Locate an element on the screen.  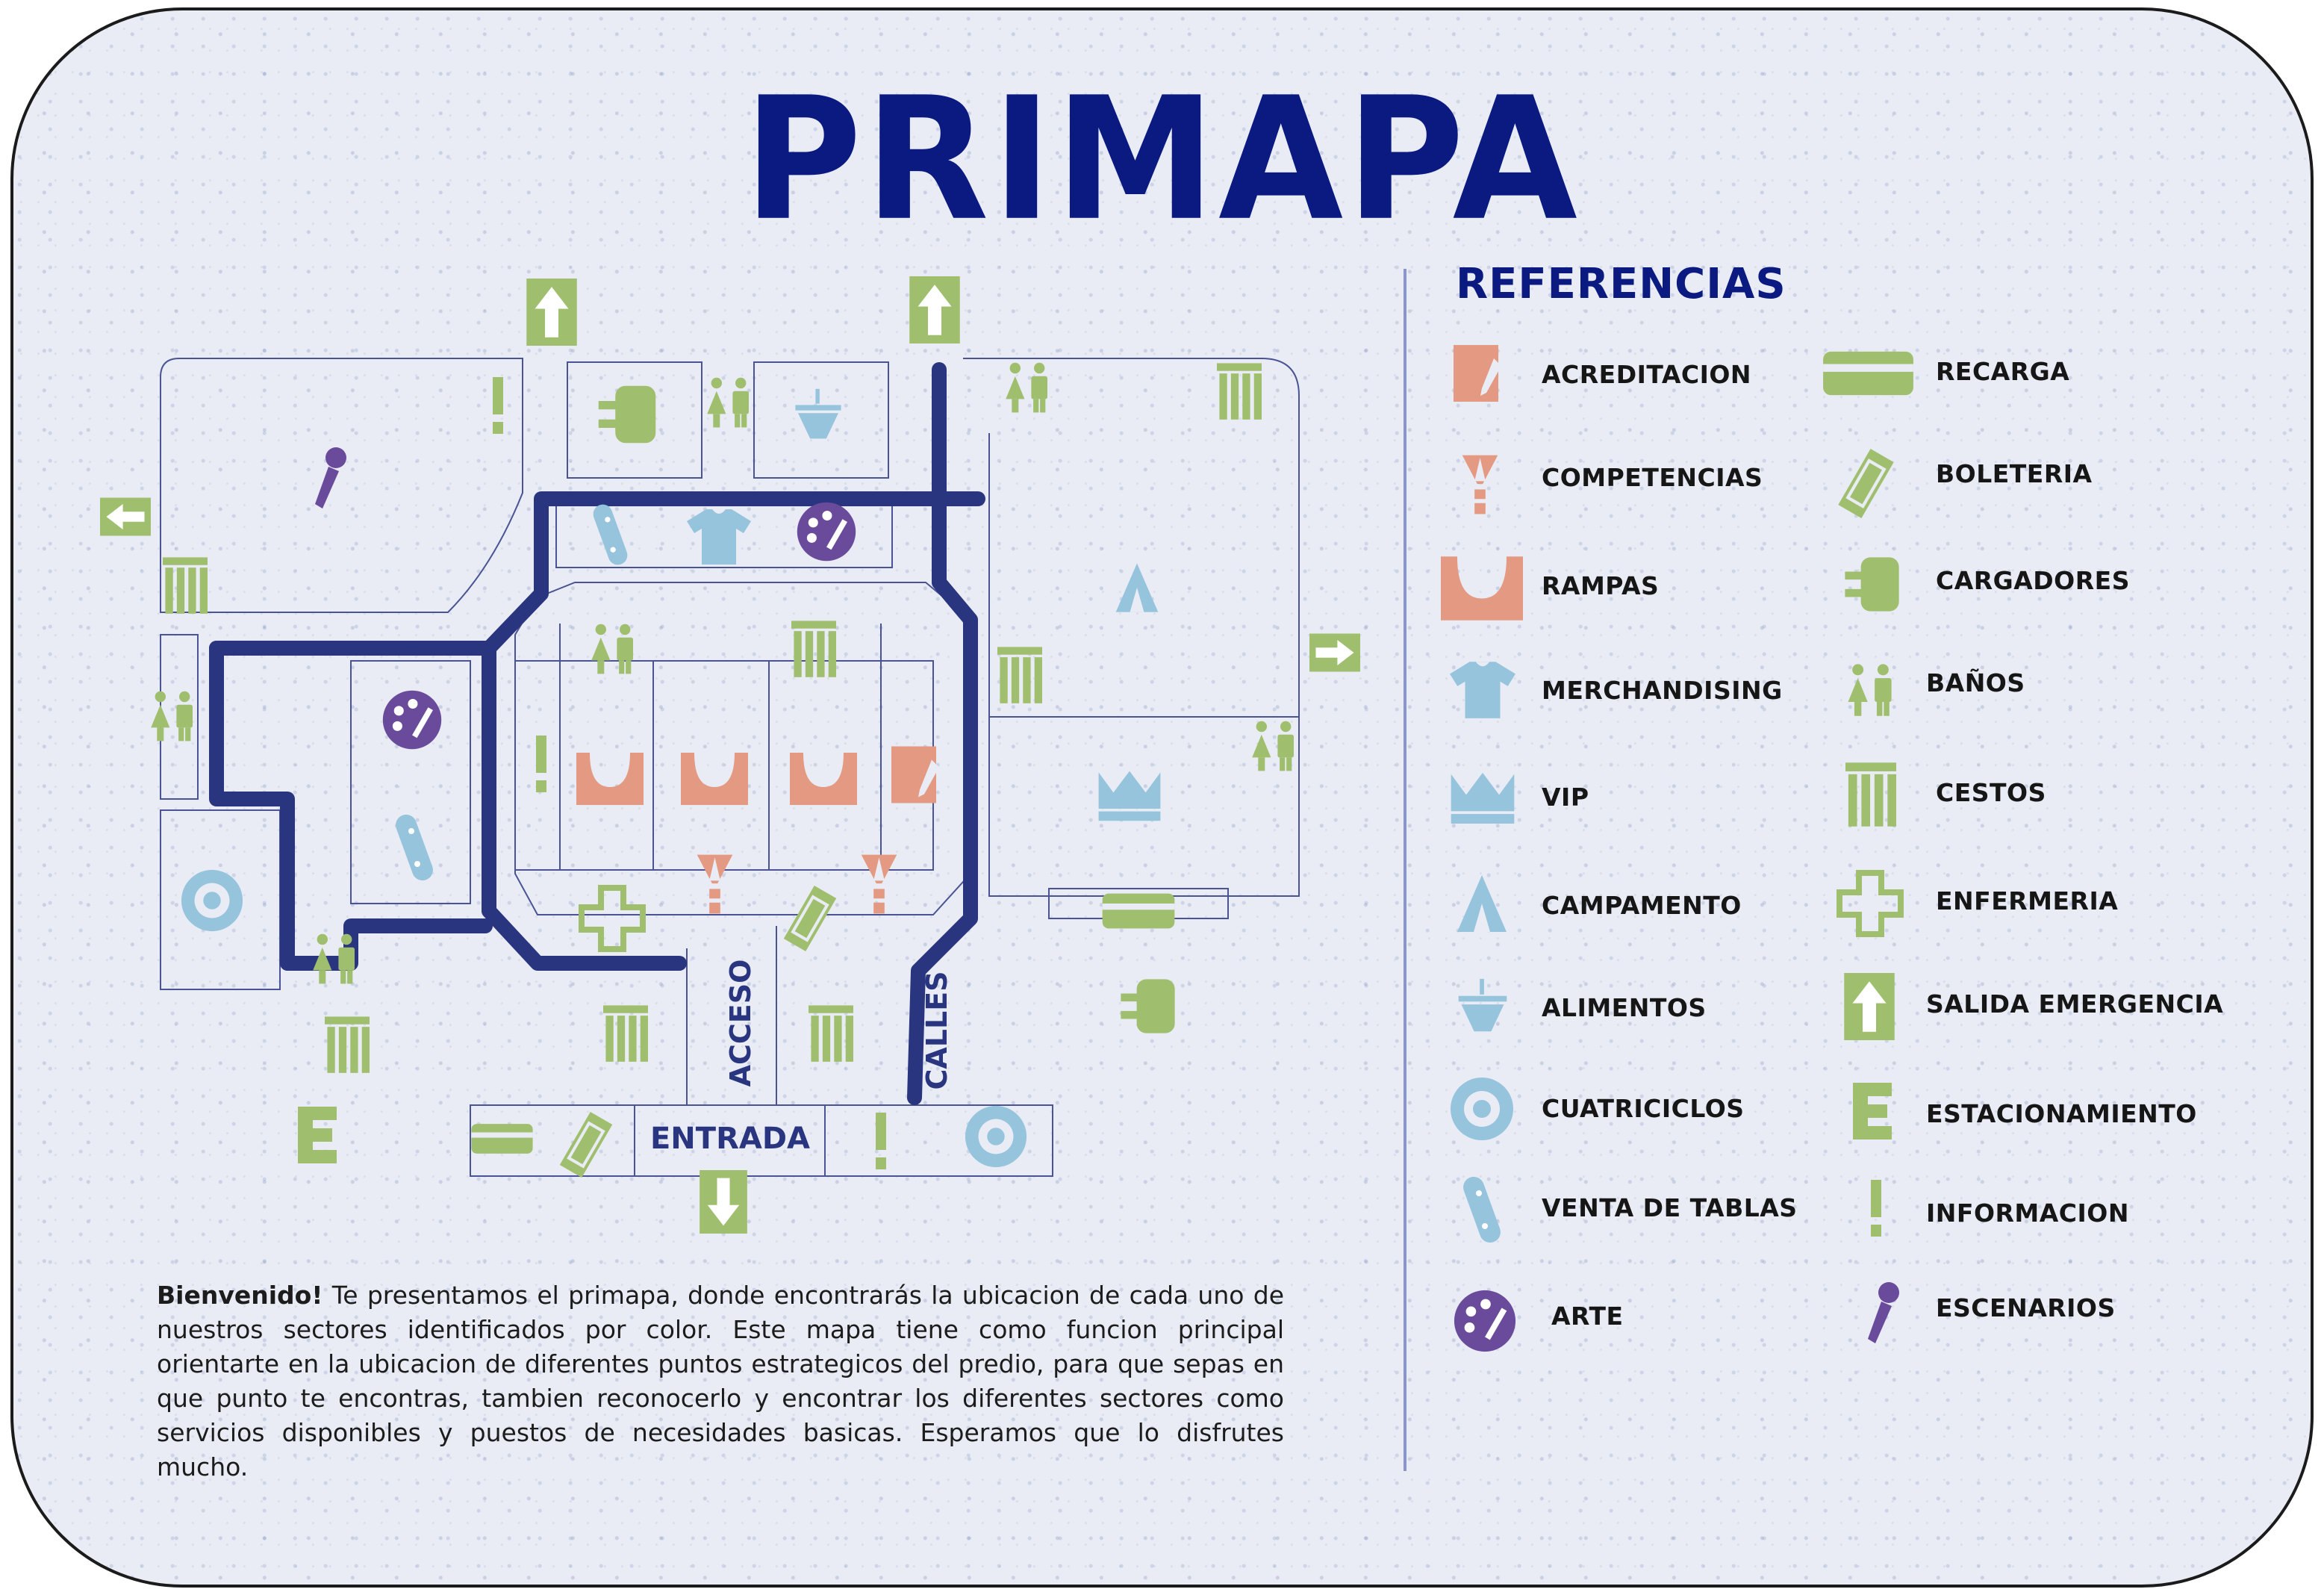
legend-label-recarga: RECARGA is located at coordinates (2003, 371).